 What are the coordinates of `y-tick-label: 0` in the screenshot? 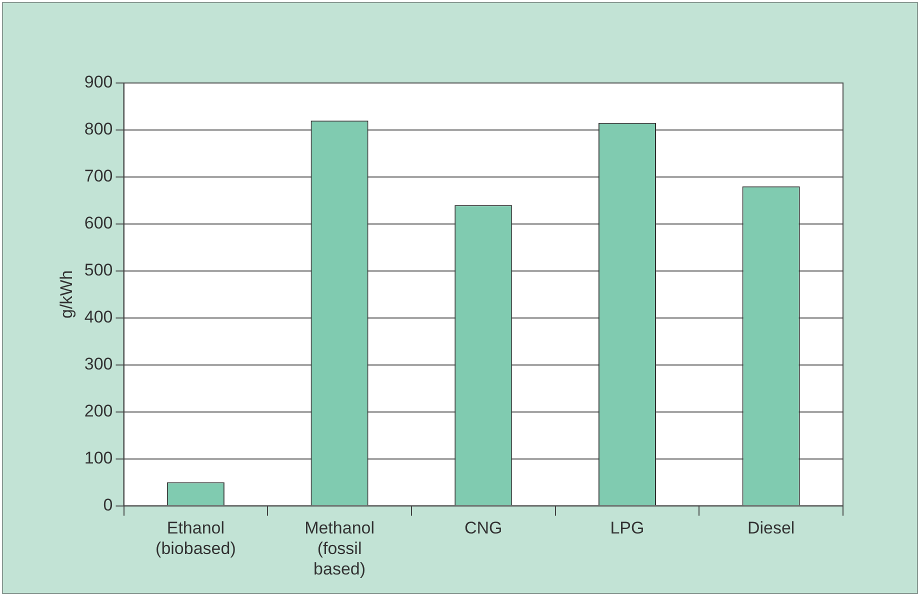 It's located at (108, 504).